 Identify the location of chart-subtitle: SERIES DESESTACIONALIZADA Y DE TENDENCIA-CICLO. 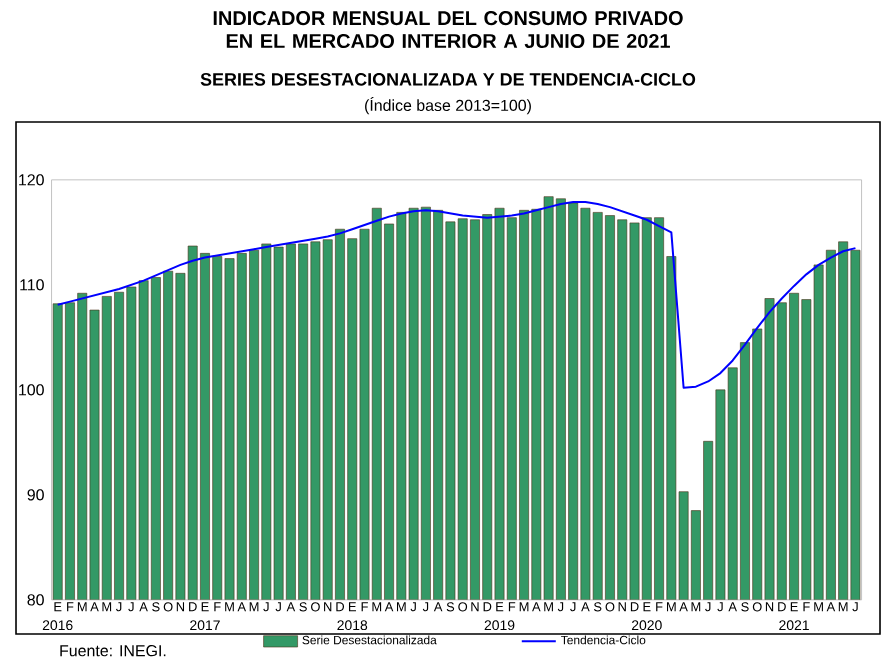
(448, 79).